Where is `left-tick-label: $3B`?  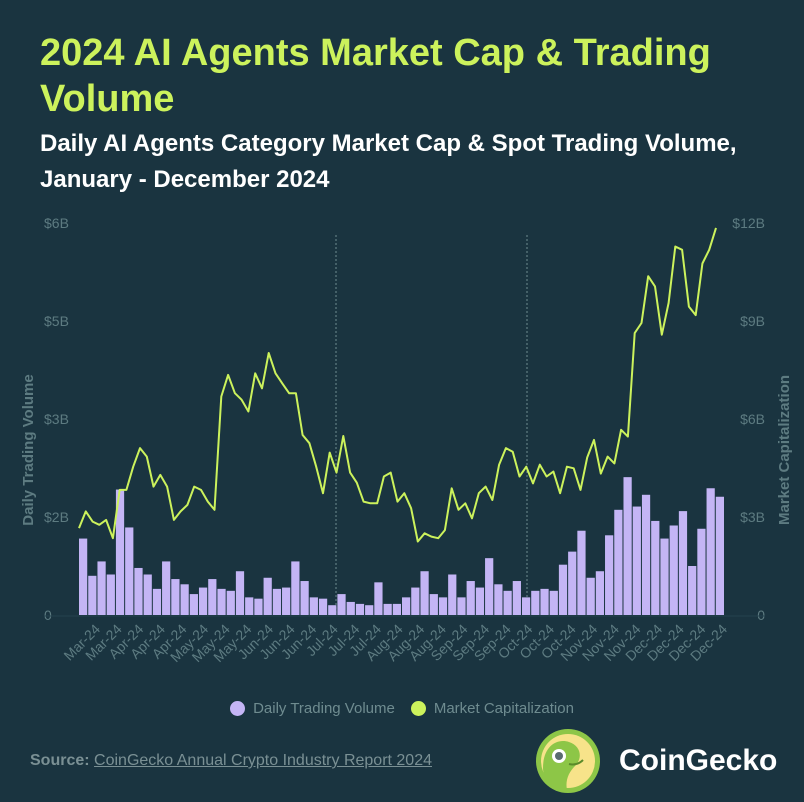 left-tick-label: $3B is located at coordinates (56, 419).